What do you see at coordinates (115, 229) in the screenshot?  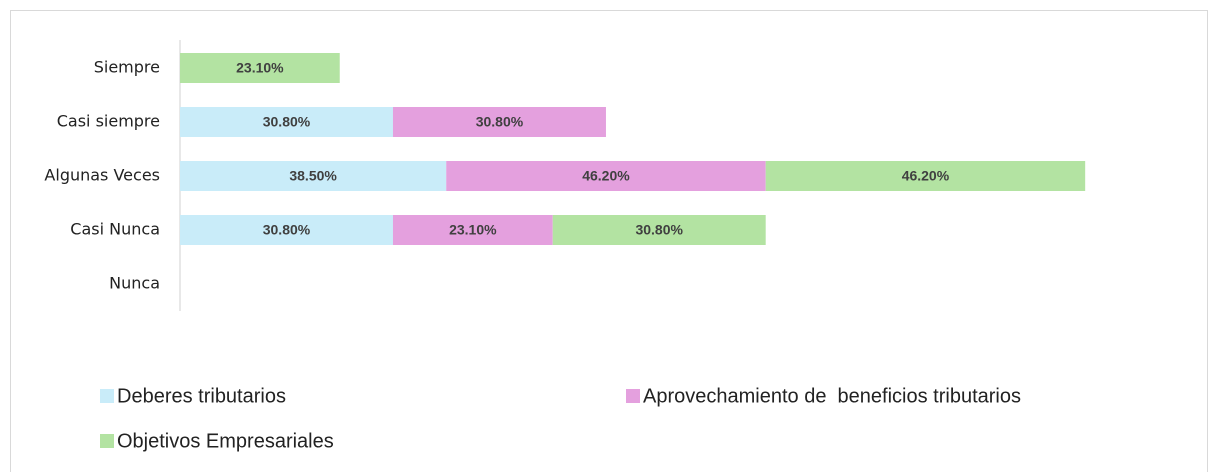 I see `y-tick-label: Casi Nunca` at bounding box center [115, 229].